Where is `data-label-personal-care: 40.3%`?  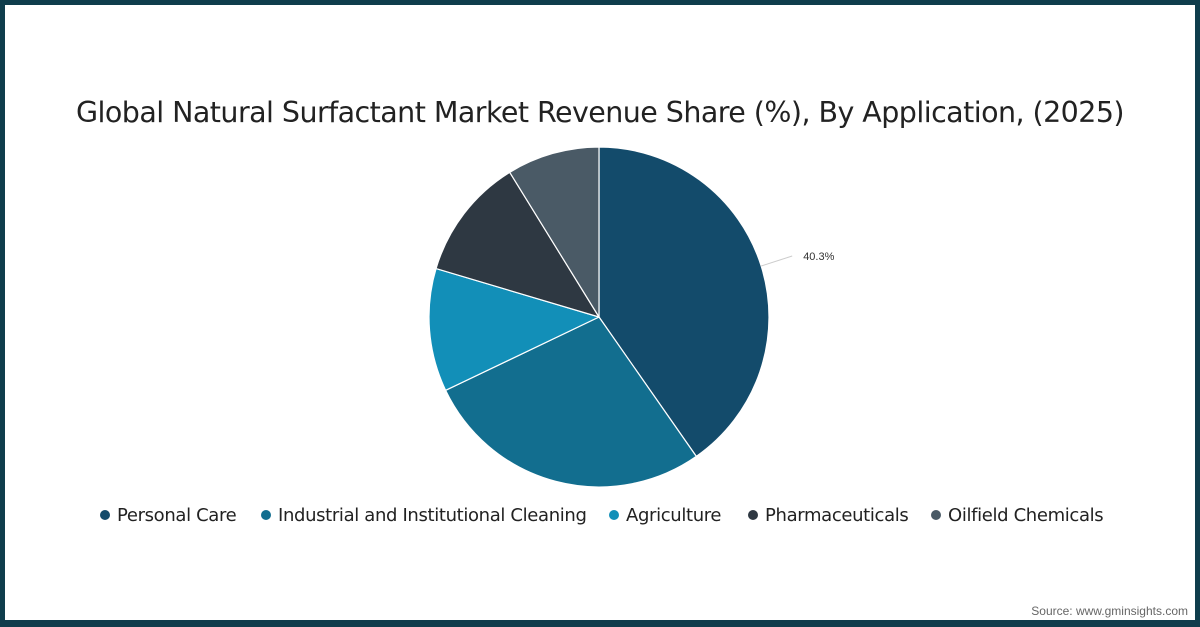
data-label-personal-care: 40.3% is located at coordinates (818, 257).